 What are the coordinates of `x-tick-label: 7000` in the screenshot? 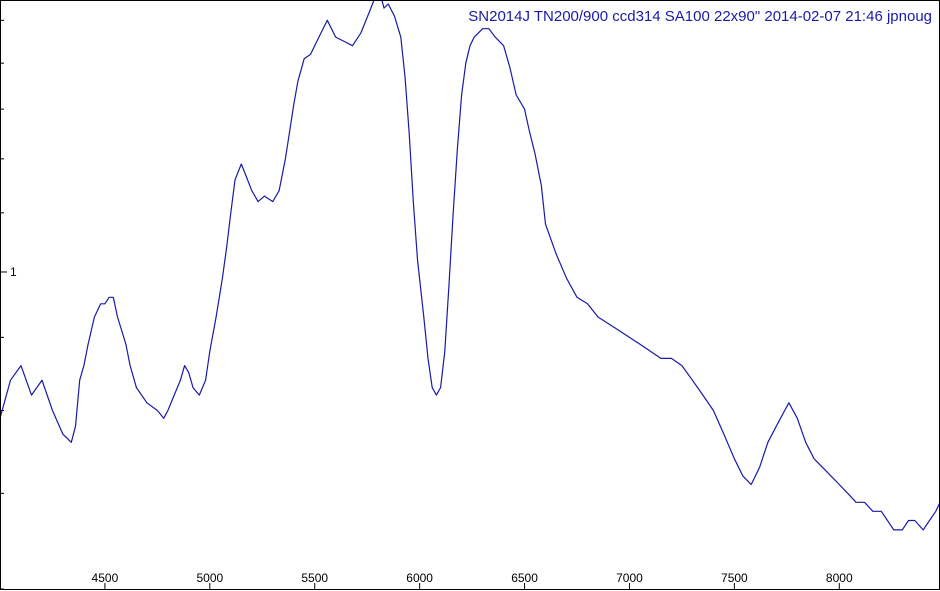 It's located at (629, 578).